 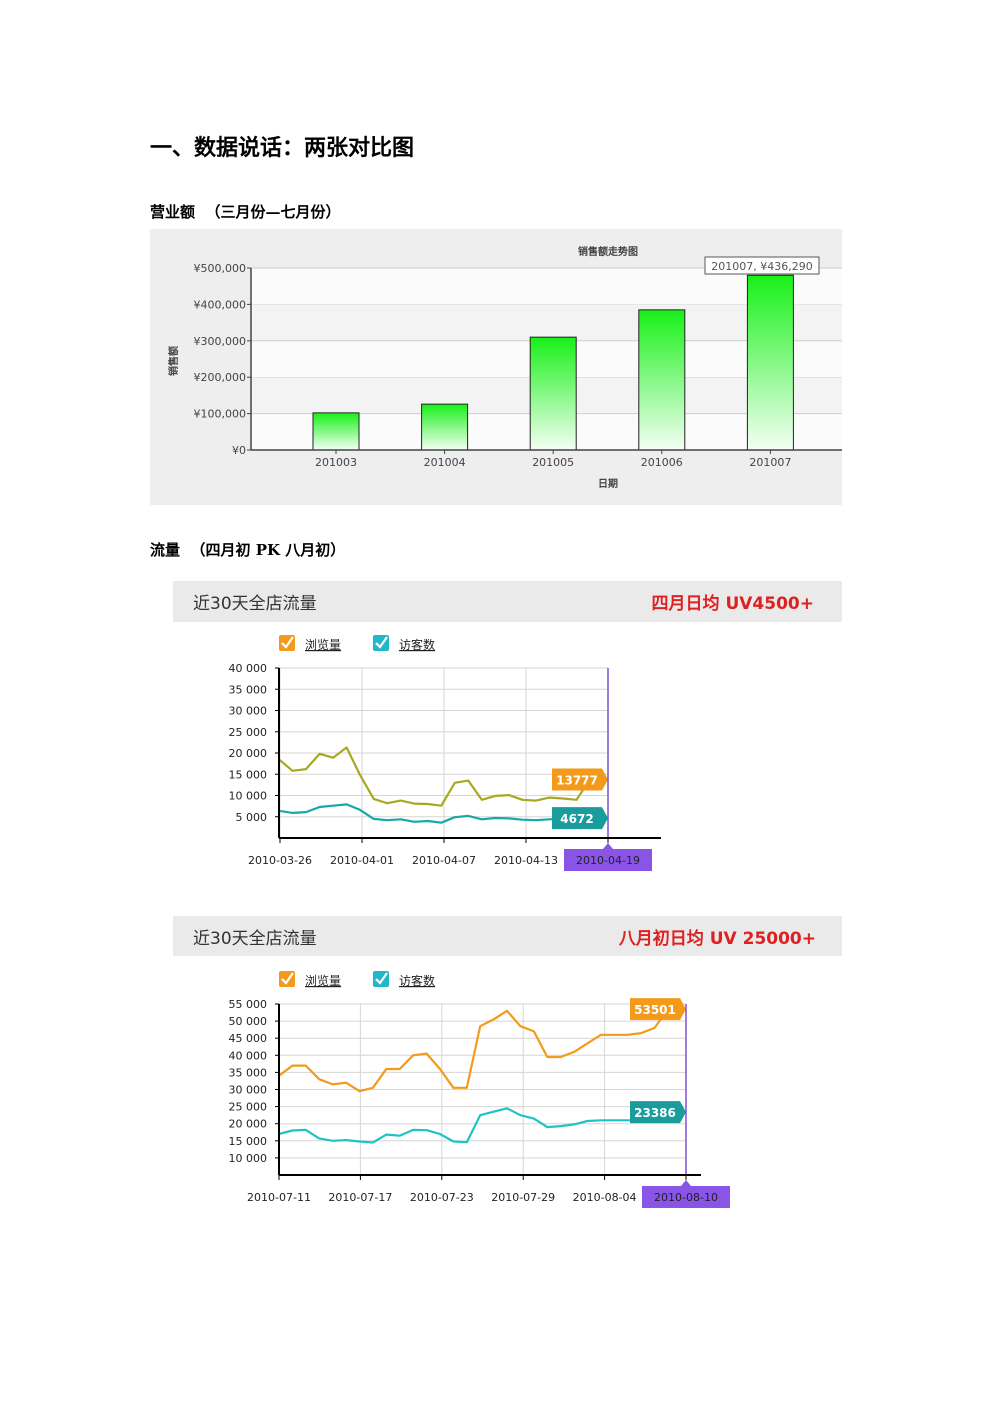 What do you see at coordinates (279, 1197) in the screenshot?
I see `x-tick-label: 2010-07-11` at bounding box center [279, 1197].